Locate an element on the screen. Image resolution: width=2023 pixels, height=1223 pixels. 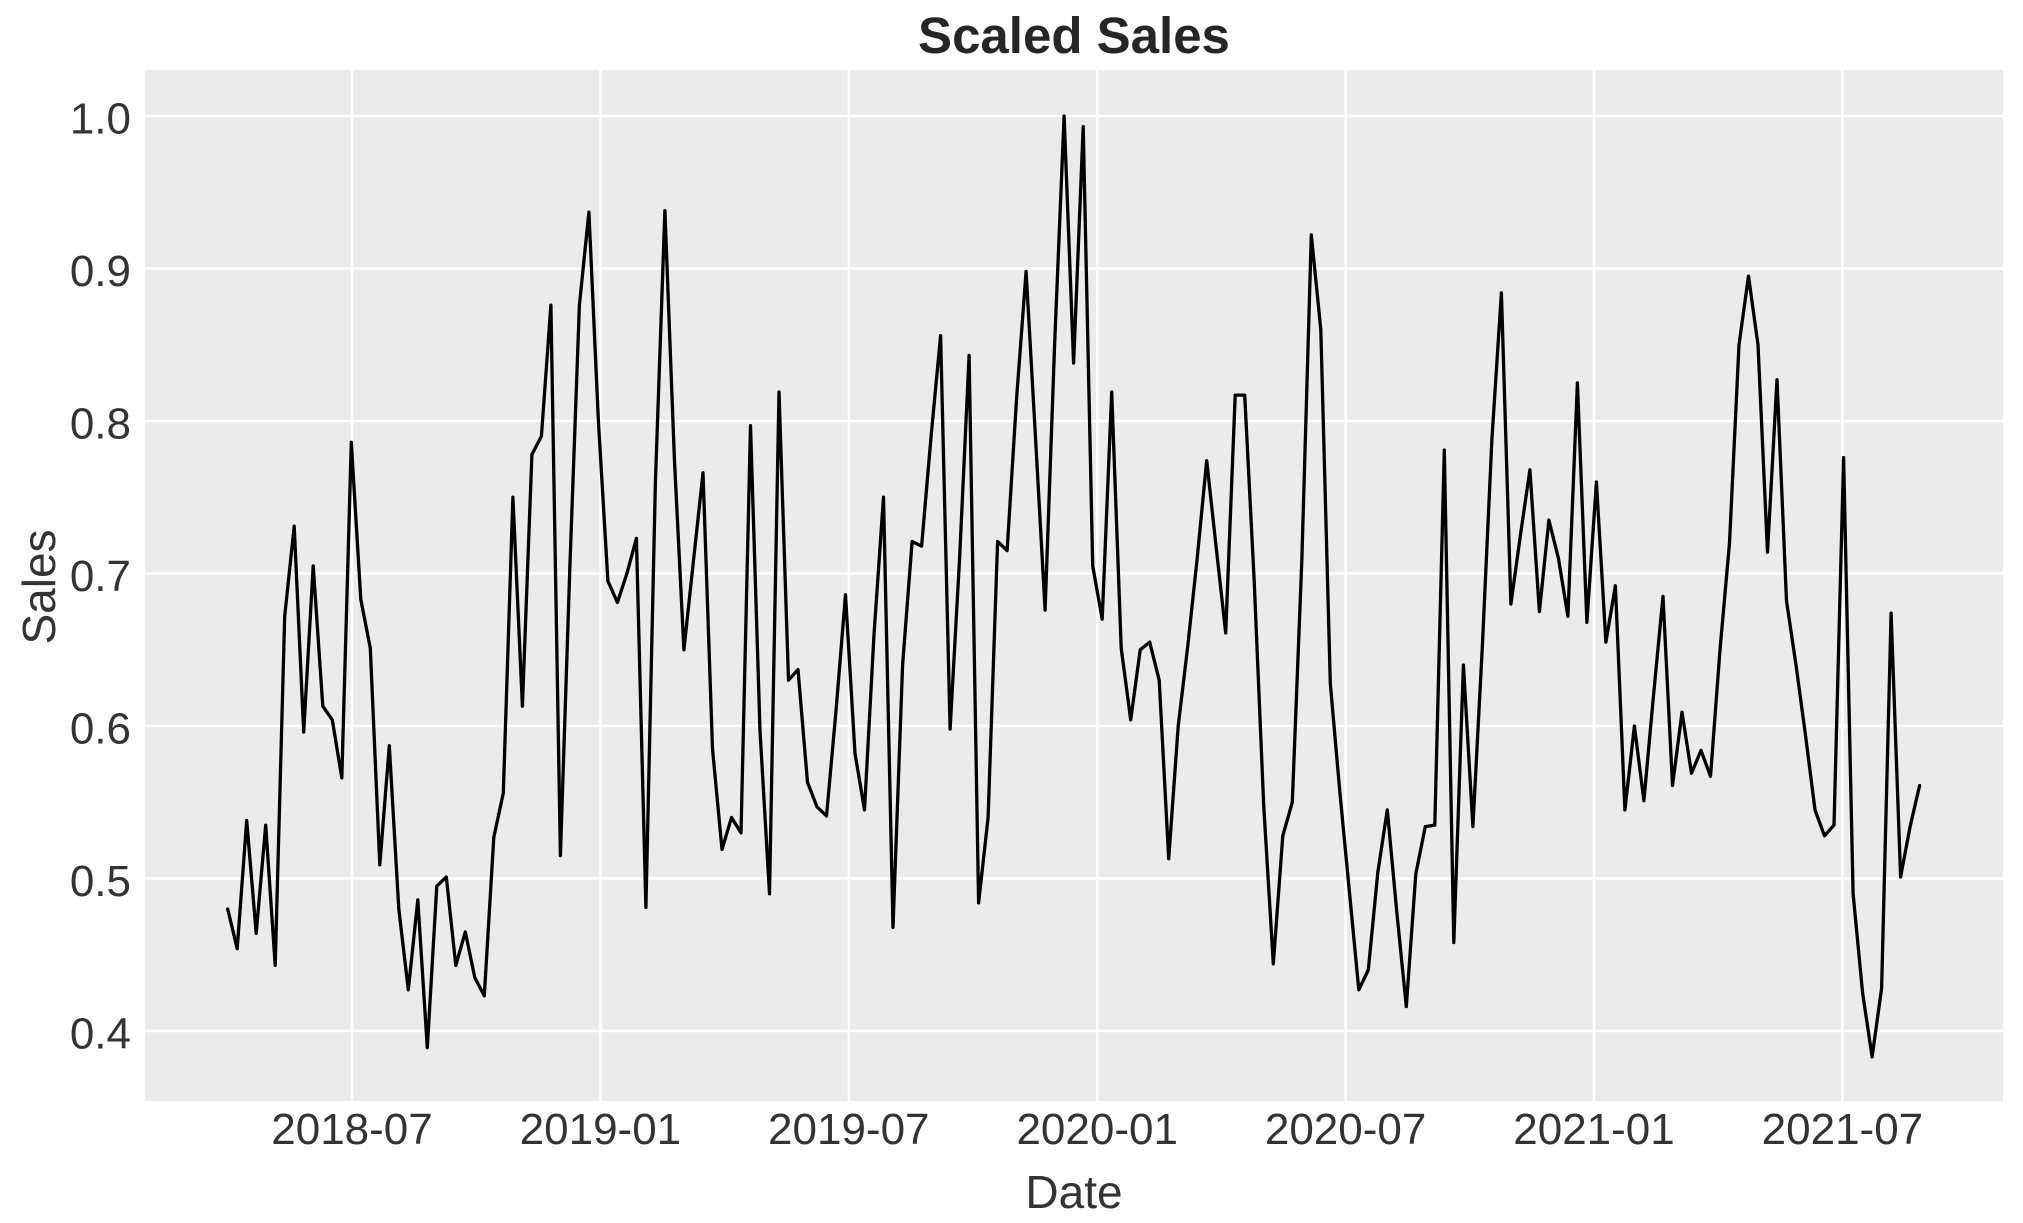
svg-text: 0.4 is located at coordinates (100, 1034).